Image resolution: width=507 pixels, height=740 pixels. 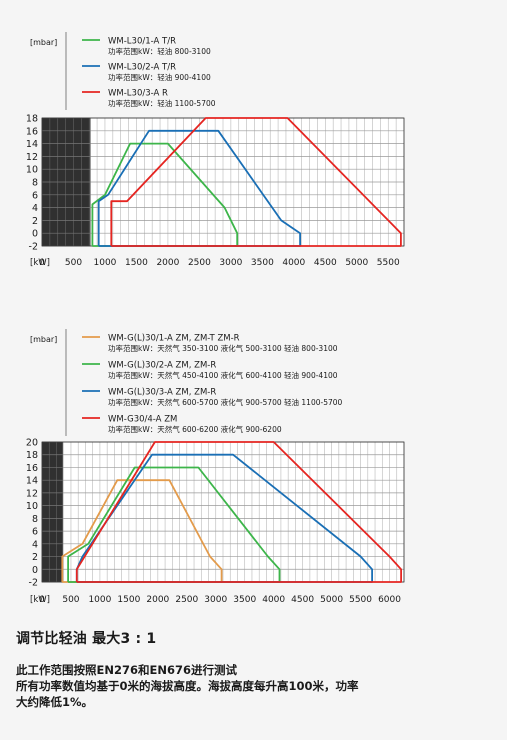 I want to click on legend-range-text: 功率范围kW：轻油 800-3100, so click(x=159, y=51).